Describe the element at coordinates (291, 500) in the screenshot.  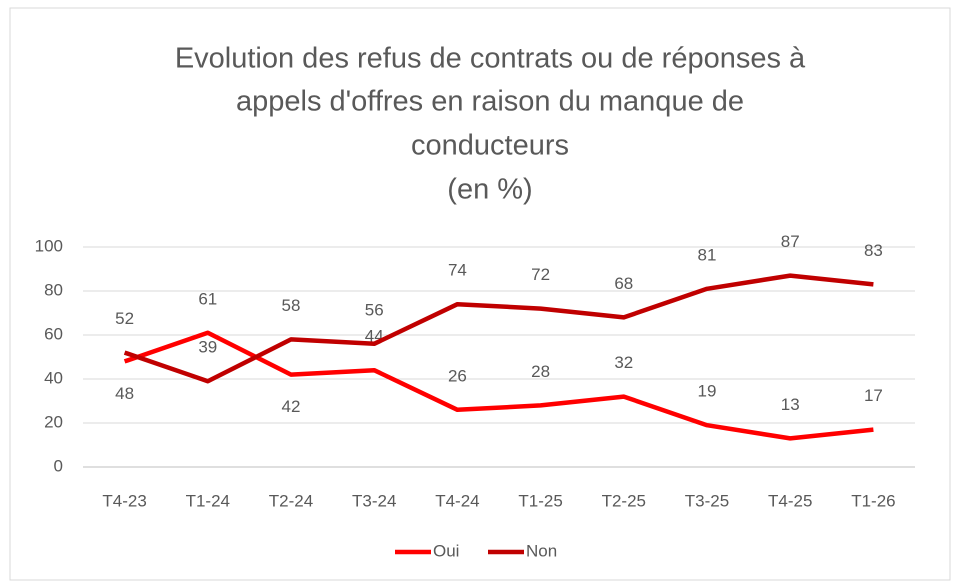
I see `x-tick-label: T2-24` at that location.